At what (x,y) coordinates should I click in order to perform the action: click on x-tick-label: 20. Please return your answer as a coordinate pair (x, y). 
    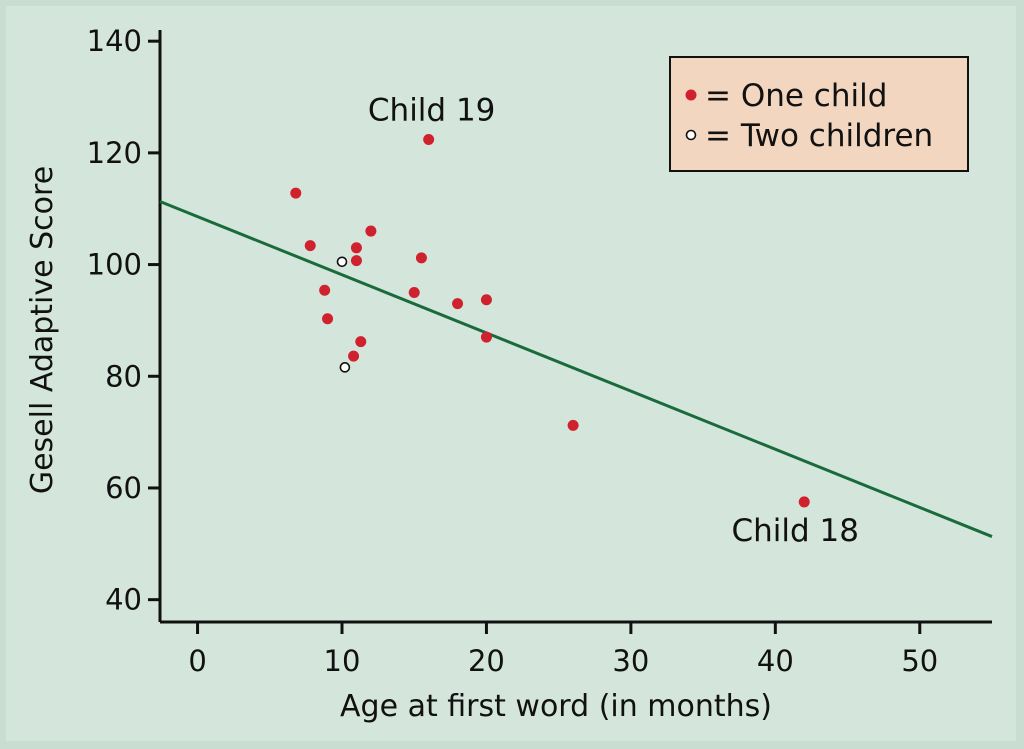
    Looking at the image, I should click on (486, 661).